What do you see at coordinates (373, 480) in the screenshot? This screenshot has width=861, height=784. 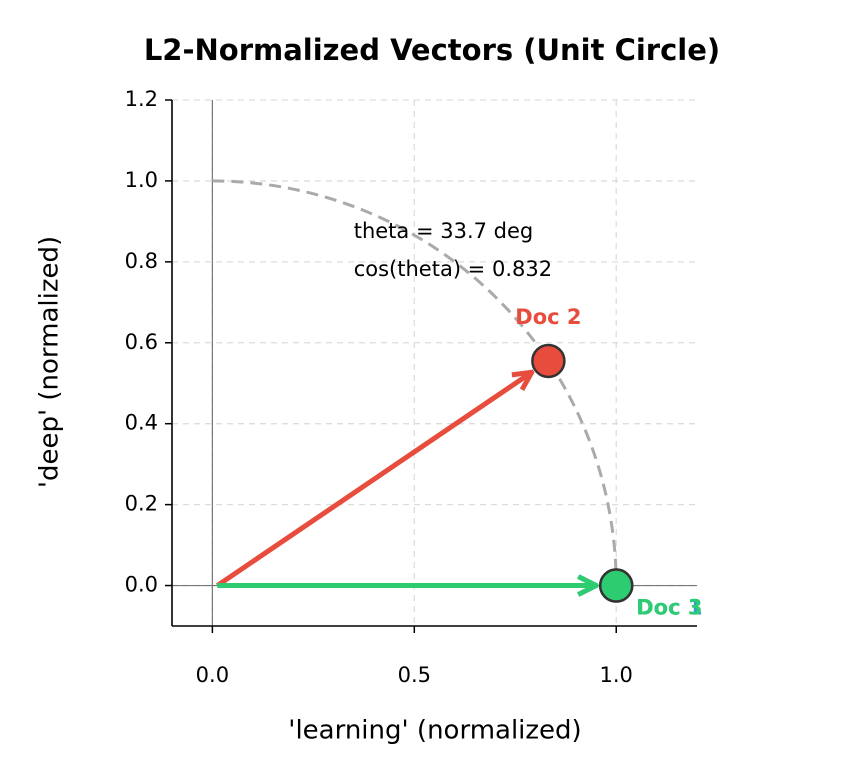 I see `vector-arrow` at bounding box center [373, 480].